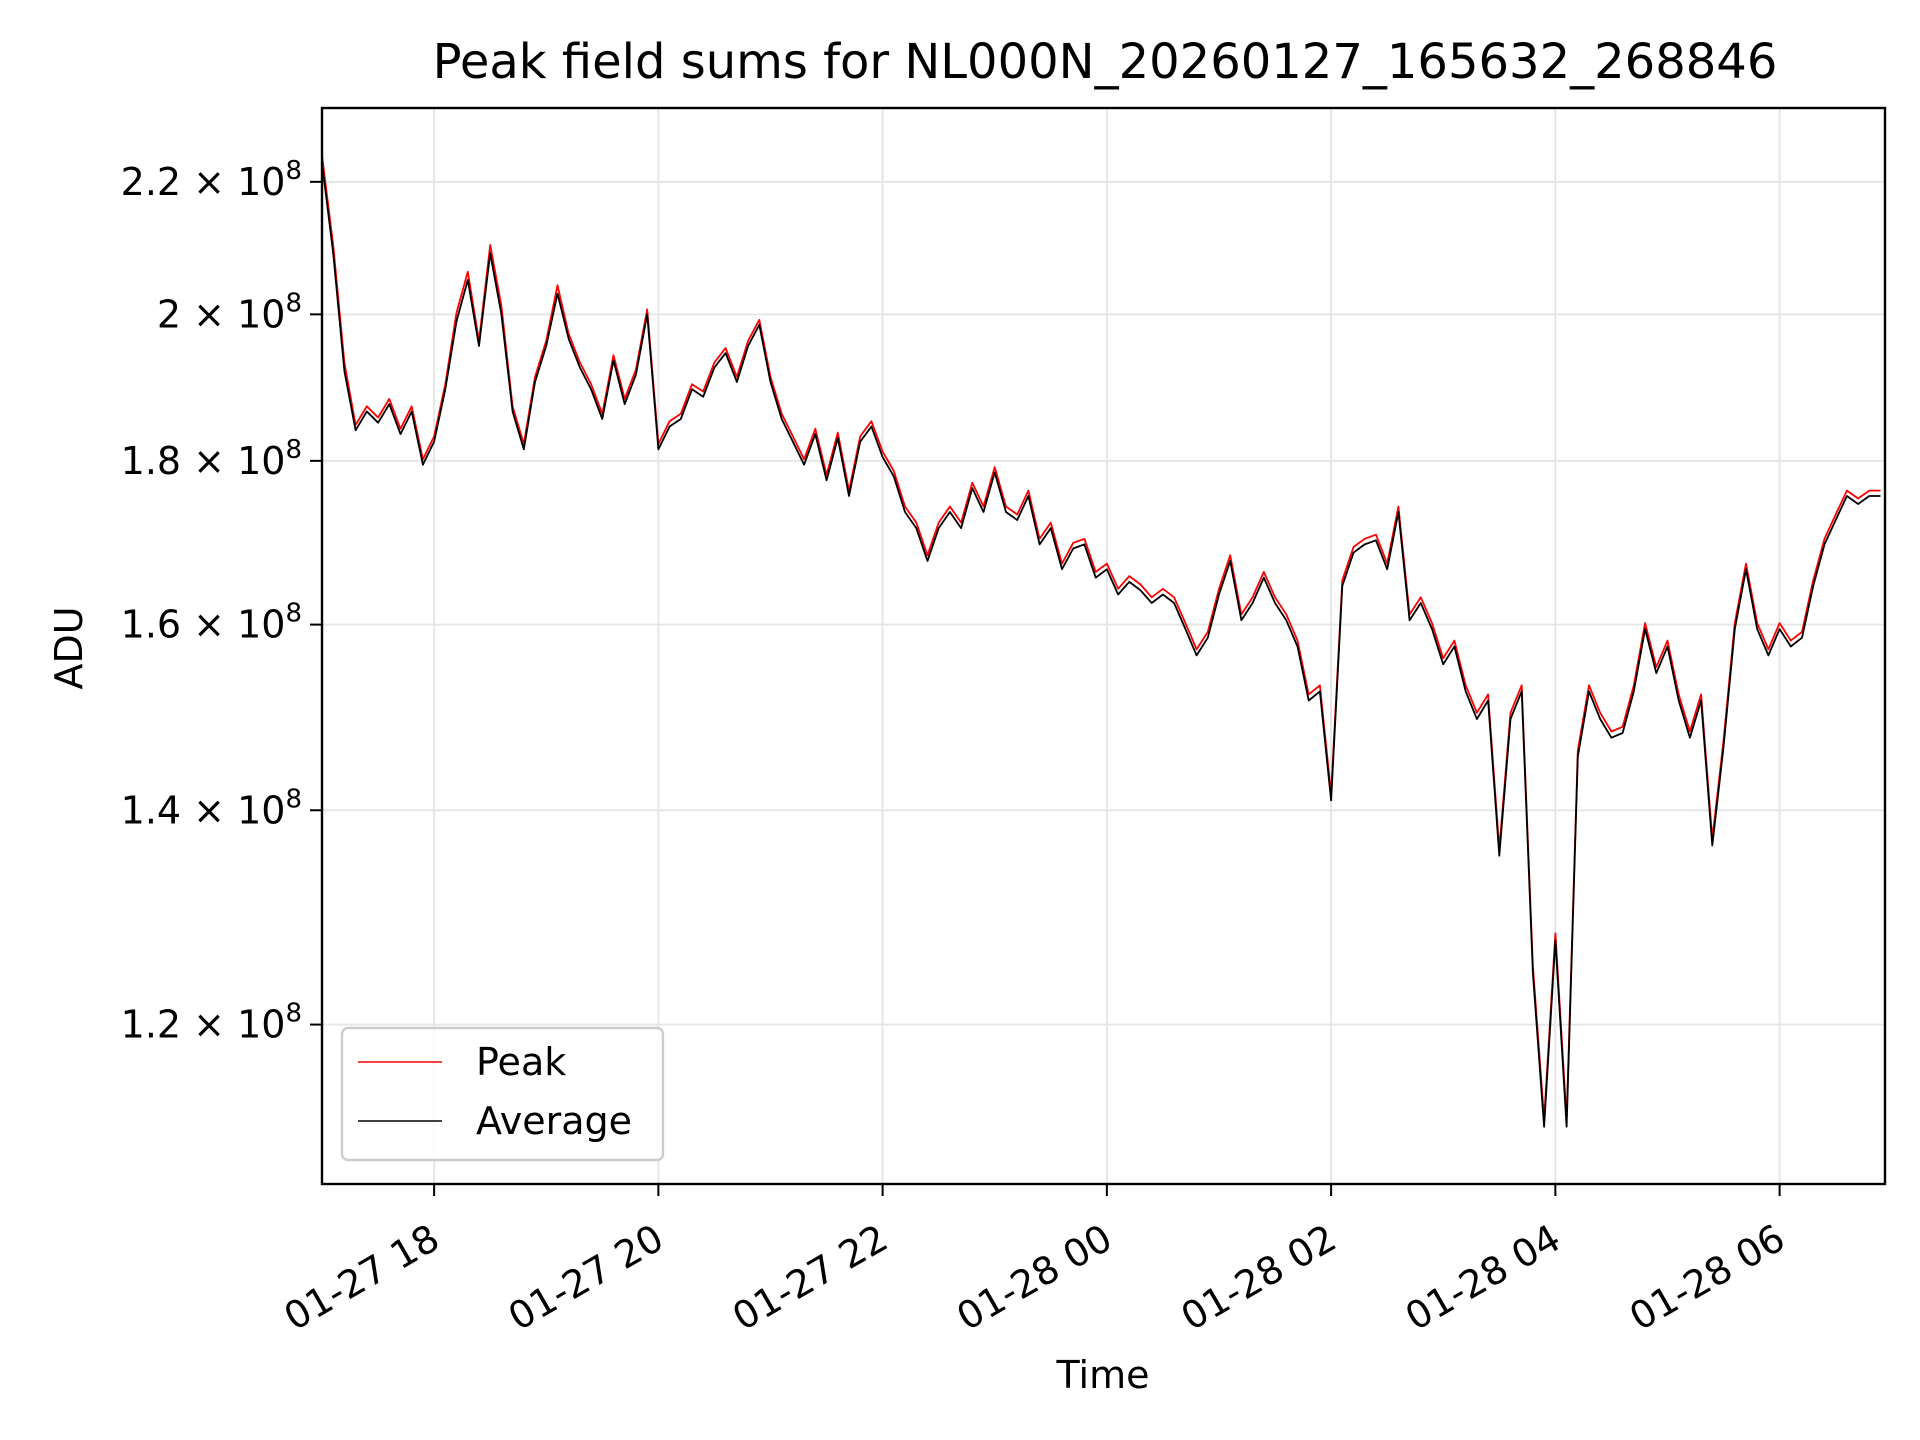 The width and height of the screenshot is (1920, 1440). Describe the element at coordinates (69, 647) in the screenshot. I see `y-axis-label: ADU` at that location.